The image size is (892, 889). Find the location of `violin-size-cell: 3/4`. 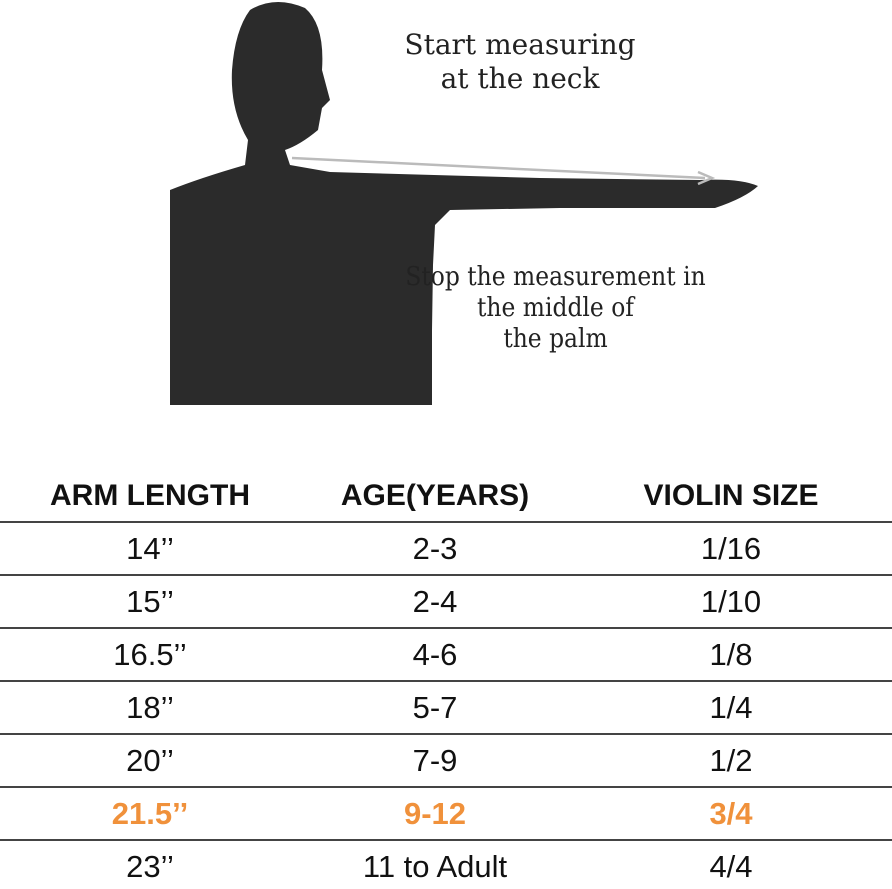

violin-size-cell: 3/4 is located at coordinates (731, 814).